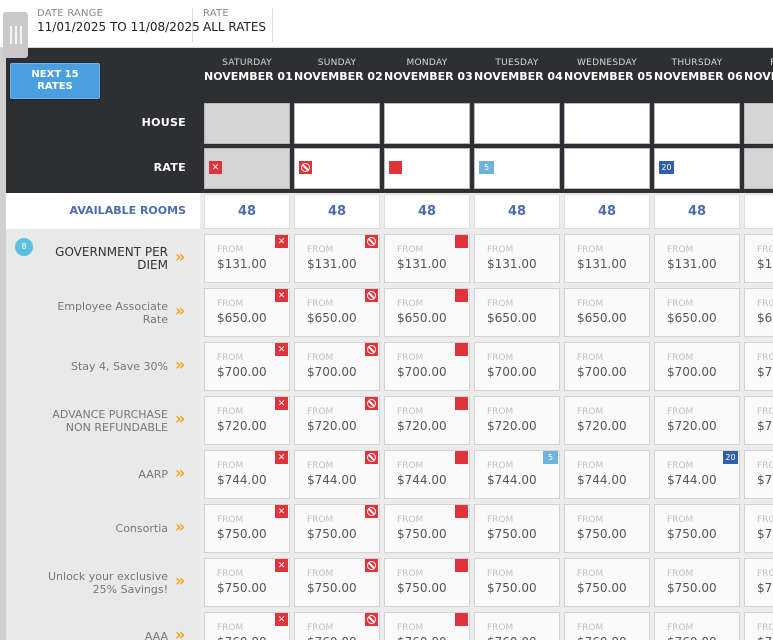  I want to click on rate-price-cell: FROM $700.00 ✕, so click(247, 366).